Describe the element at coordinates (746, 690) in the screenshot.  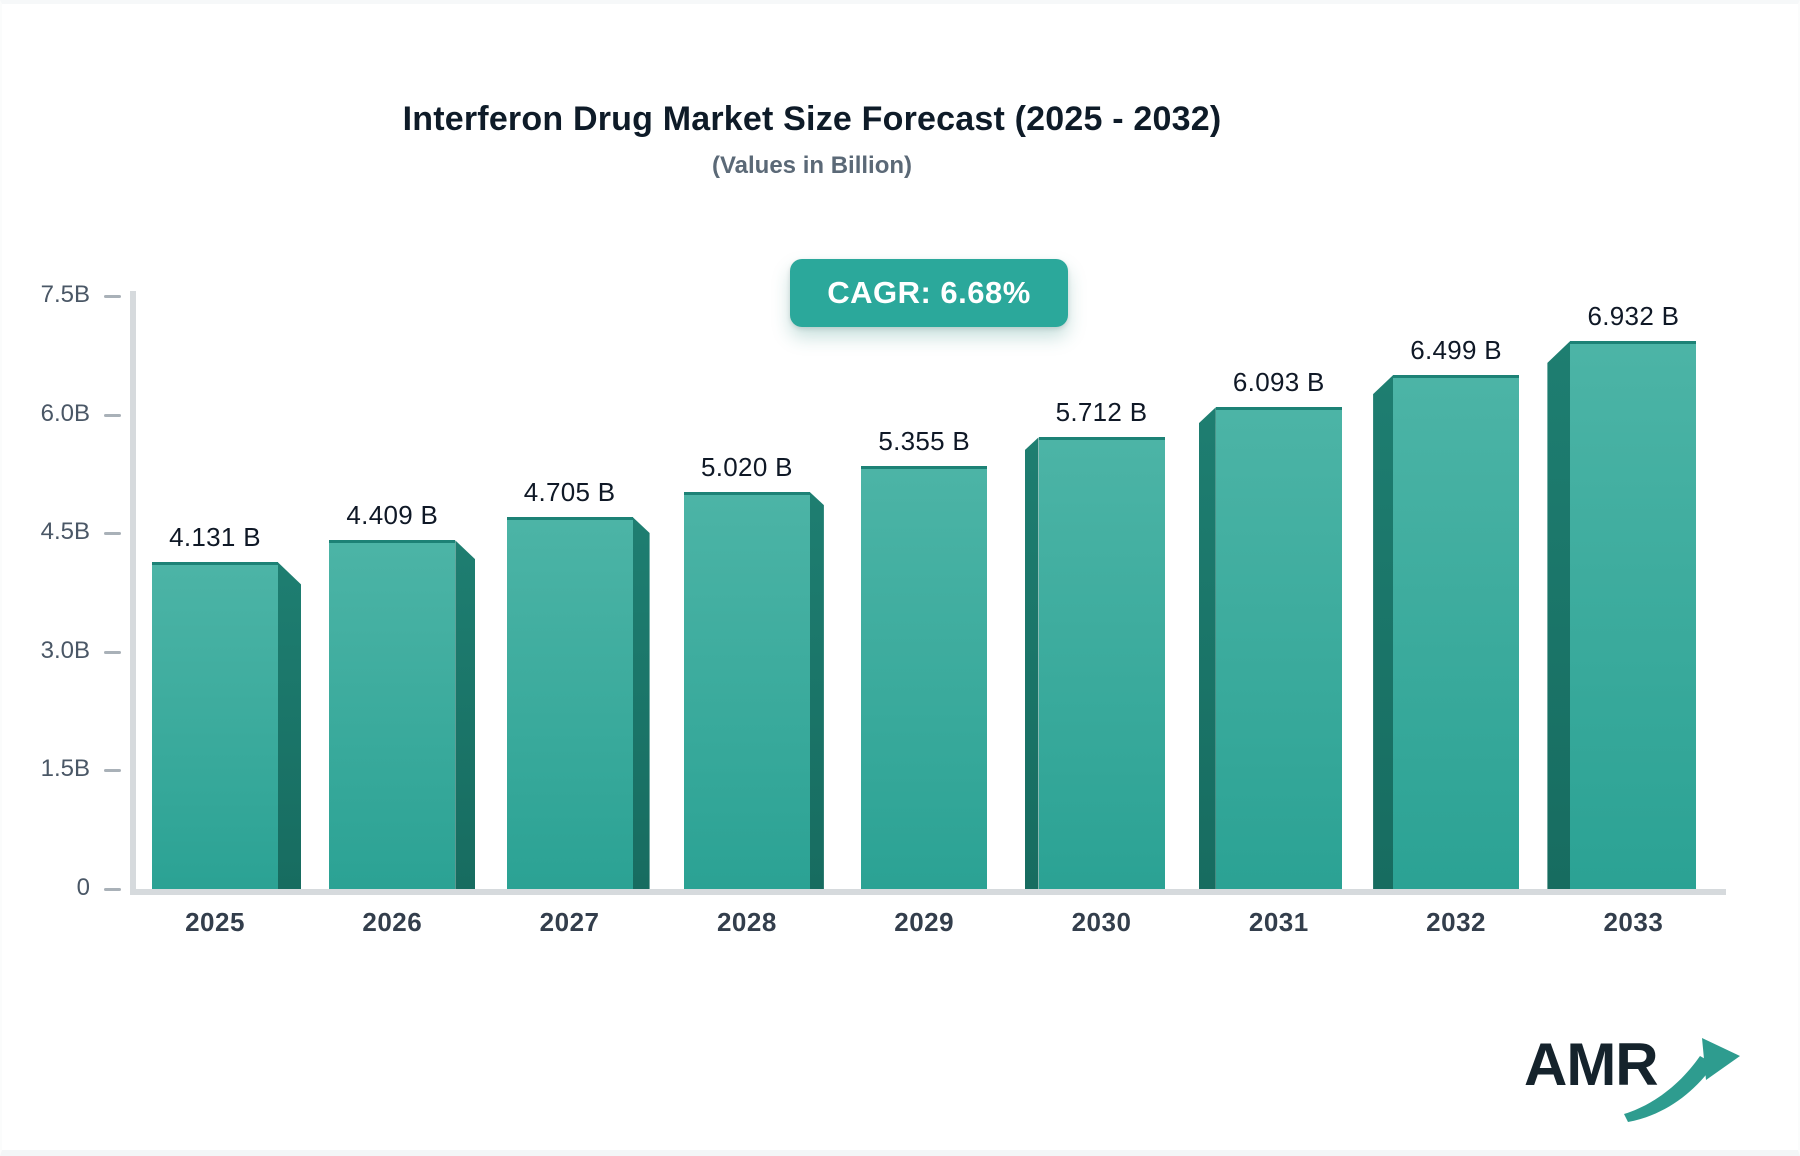
I see `bar-2028` at that location.